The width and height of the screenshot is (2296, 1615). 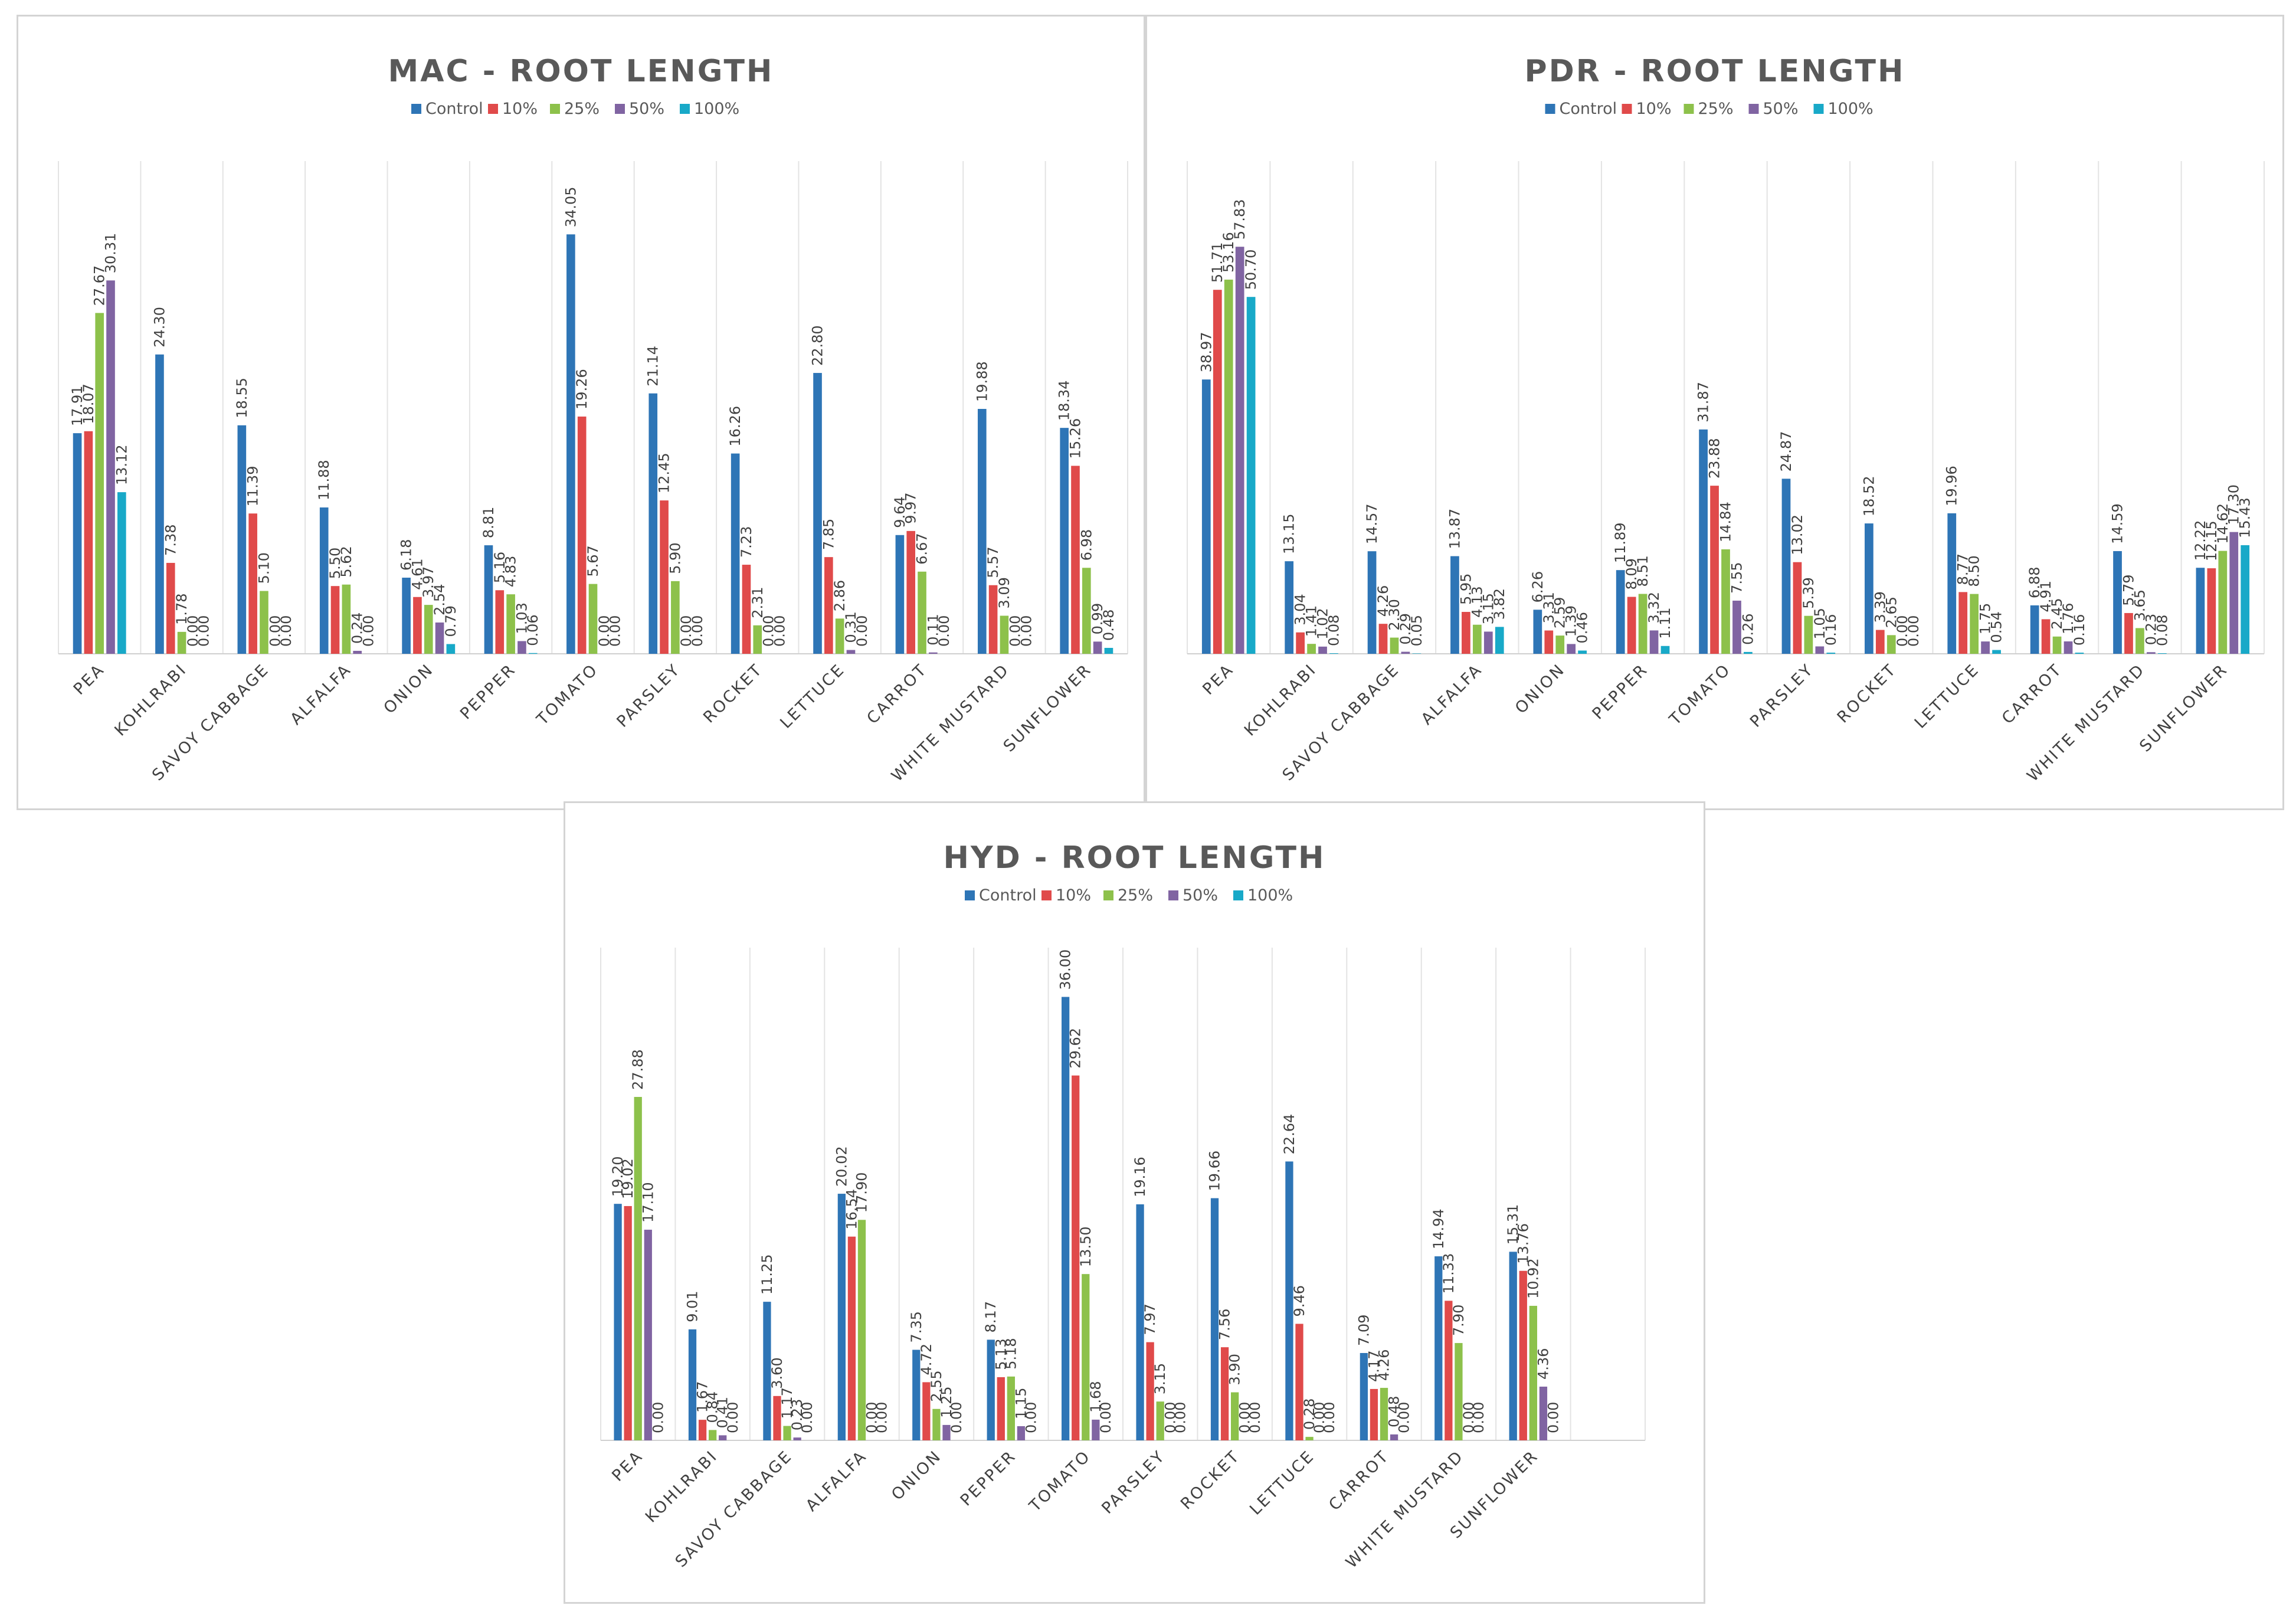 I want to click on bar-alfalfa-50pct, so click(x=357, y=652).